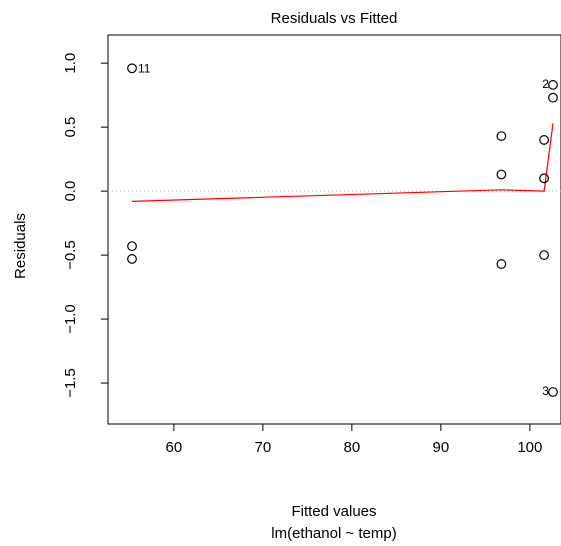 The image size is (561, 546). What do you see at coordinates (343, 162) in the screenshot?
I see `smooth-line` at bounding box center [343, 162].